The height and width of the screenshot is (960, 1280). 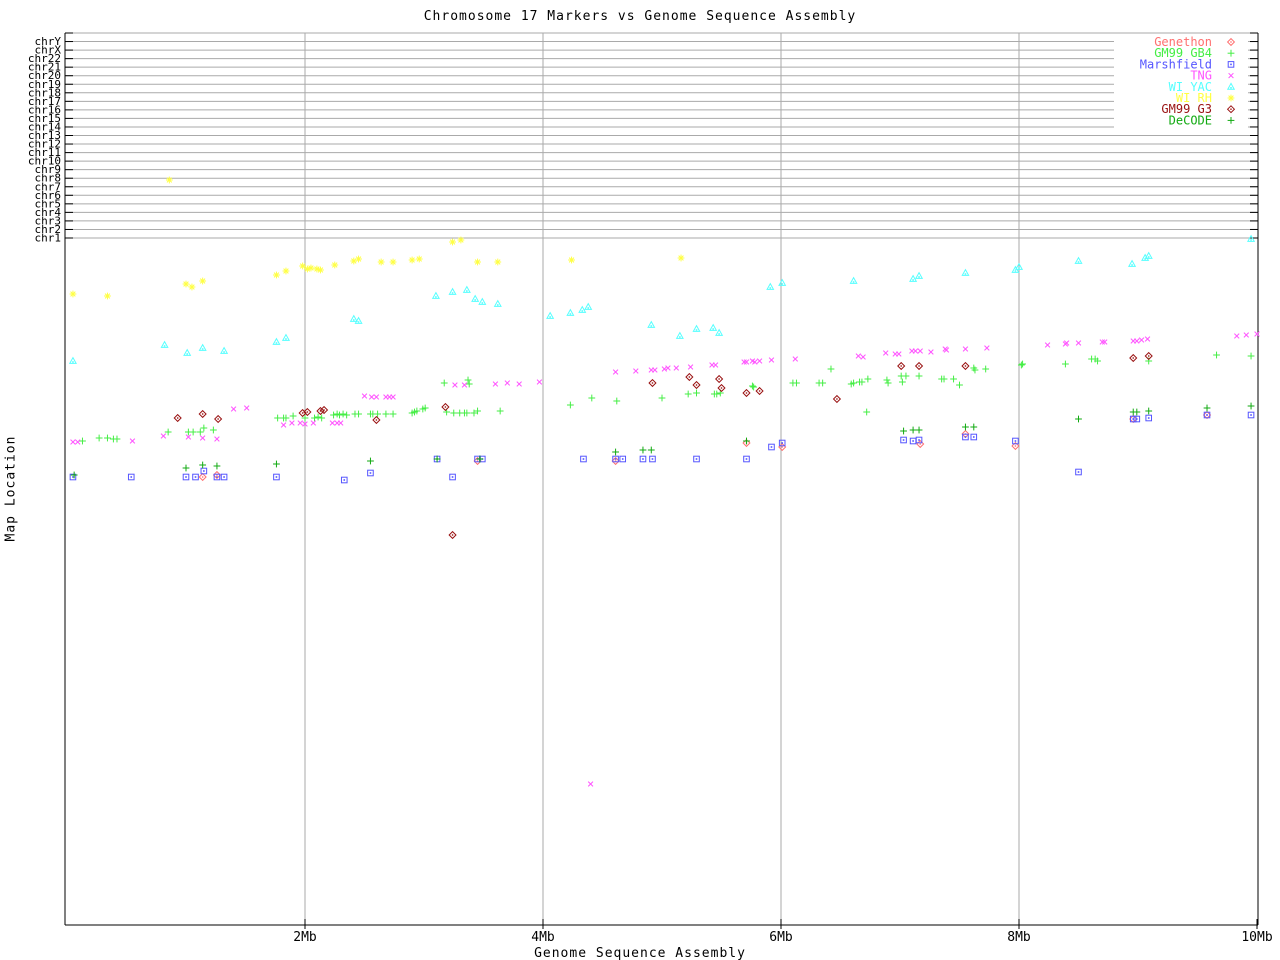 I want to click on chrom-label: chrX, so click(x=48, y=50).